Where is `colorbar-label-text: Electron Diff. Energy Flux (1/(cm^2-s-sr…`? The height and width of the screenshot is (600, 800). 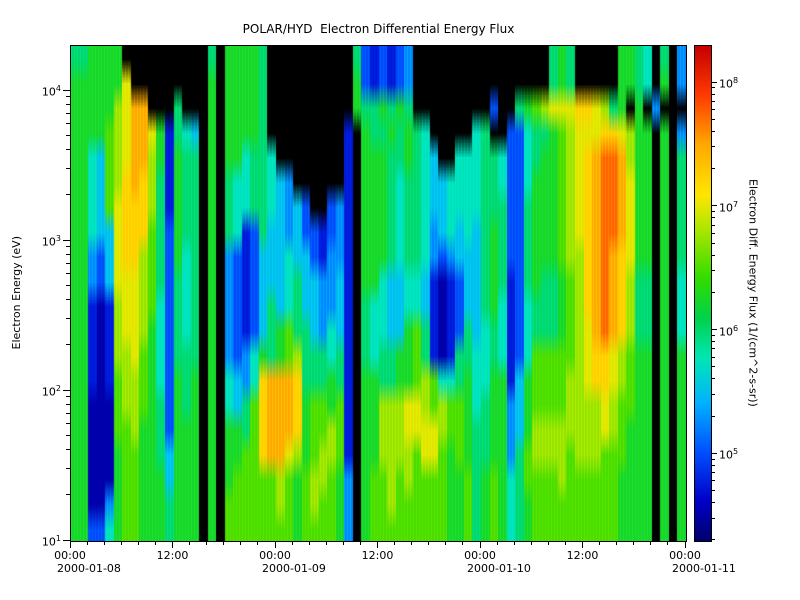
colorbar-label-text: Electron Diff. Energy Flux (1/(cm^2-s-sr… is located at coordinates (753, 292).